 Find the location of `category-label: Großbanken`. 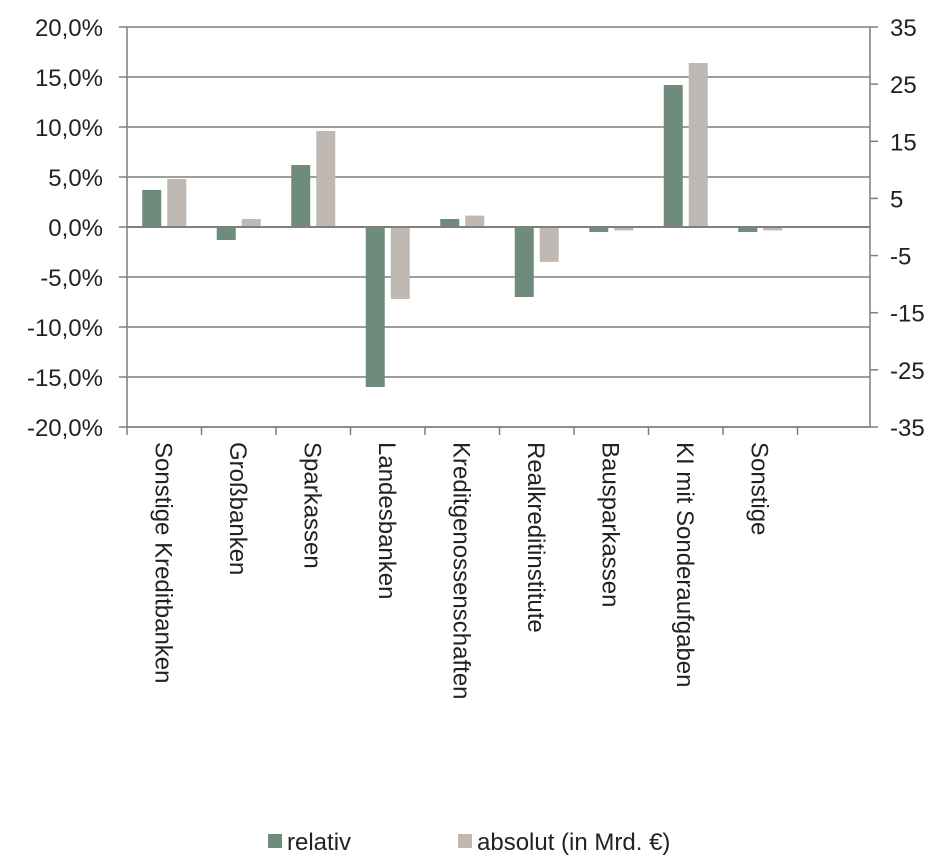

category-label: Großbanken is located at coordinates (237, 508).